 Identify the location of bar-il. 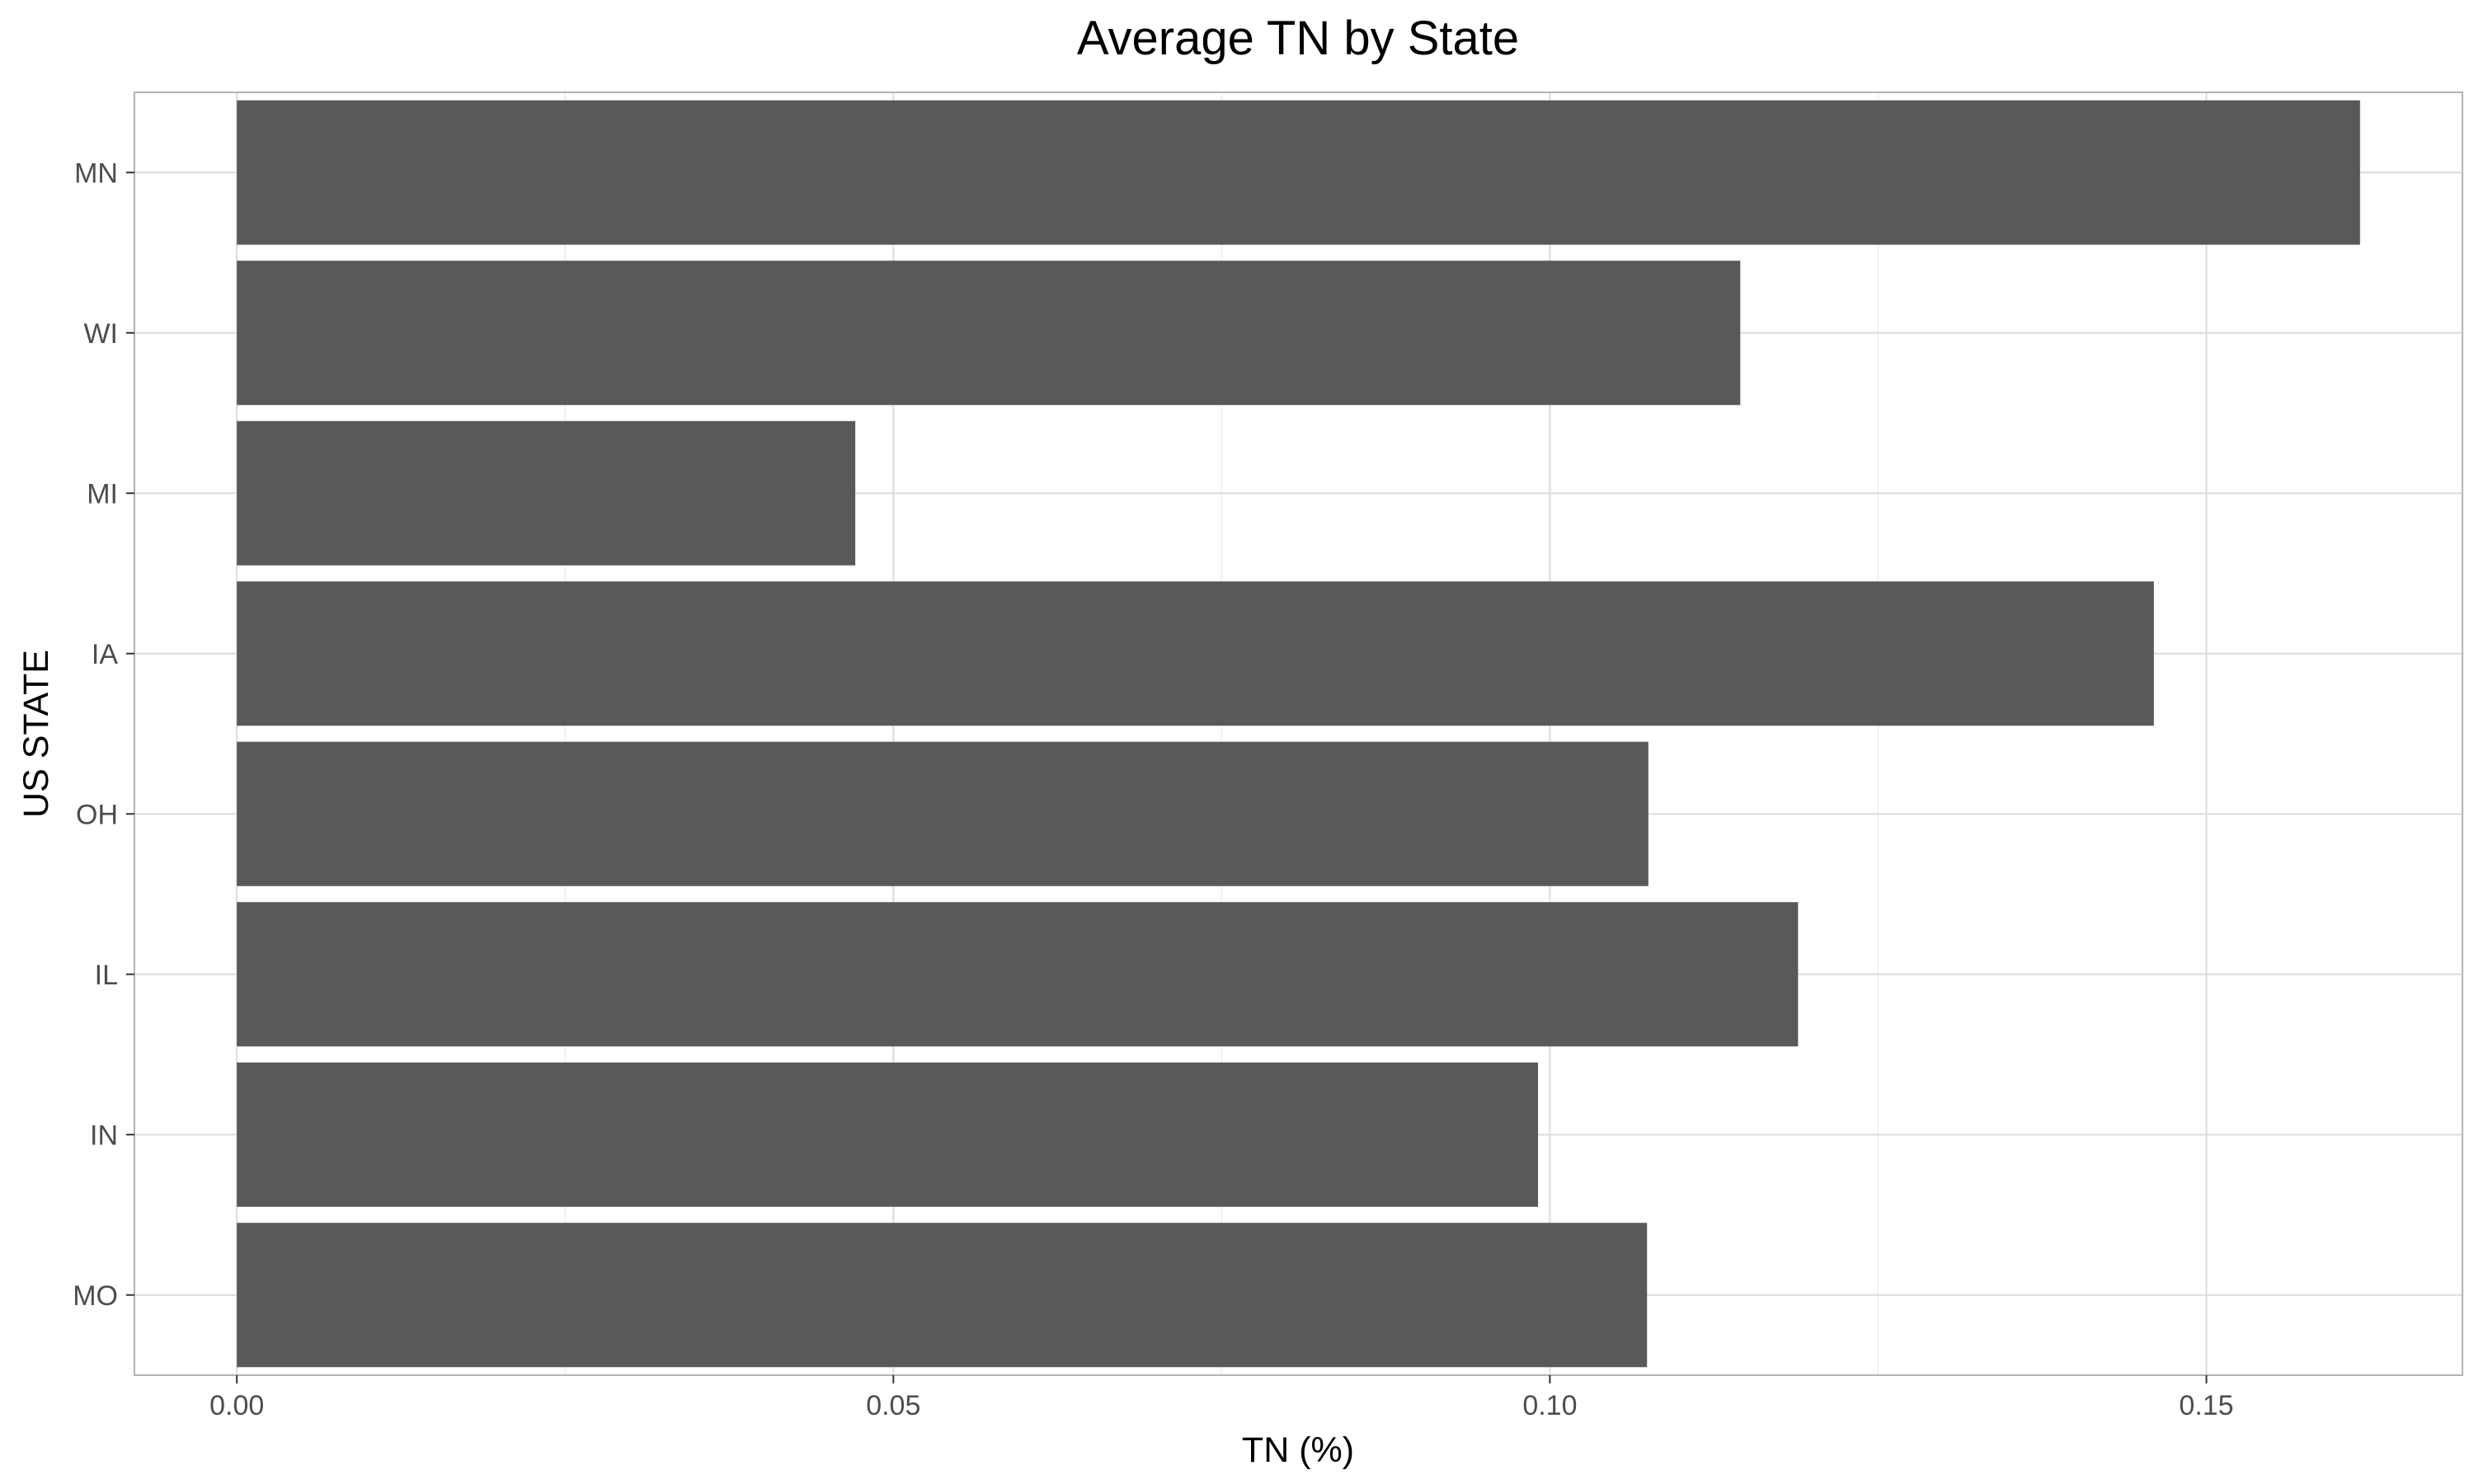
(1018, 974).